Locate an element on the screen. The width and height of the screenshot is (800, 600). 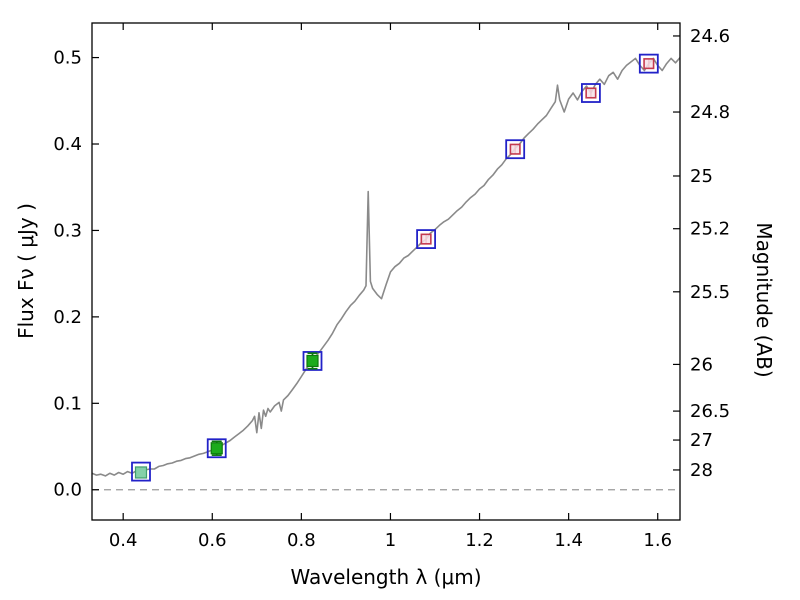
y-axis-label-flux: Flux Fν ( μJy ) is located at coordinates (26, 271).